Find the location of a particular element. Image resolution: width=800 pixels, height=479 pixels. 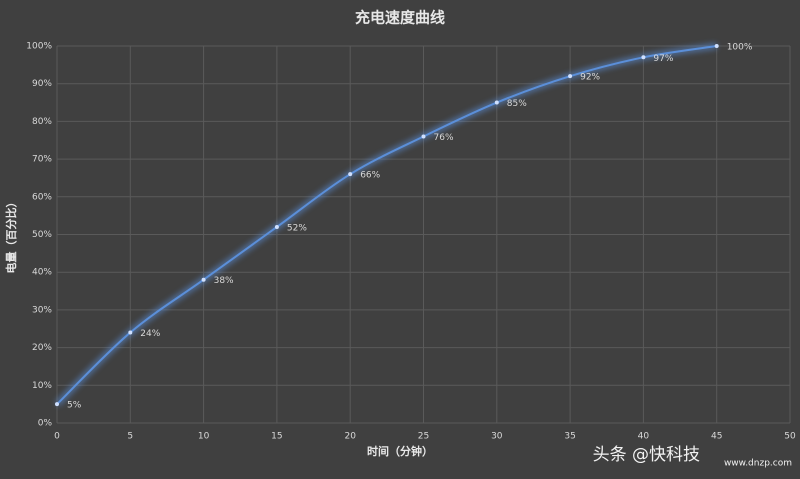

data-label: 76% is located at coordinates (444, 138).